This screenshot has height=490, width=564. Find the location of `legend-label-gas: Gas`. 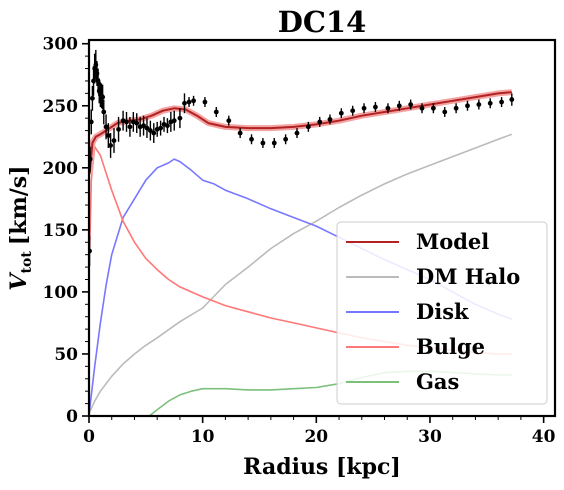

legend-label-gas: Gas is located at coordinates (437, 381).